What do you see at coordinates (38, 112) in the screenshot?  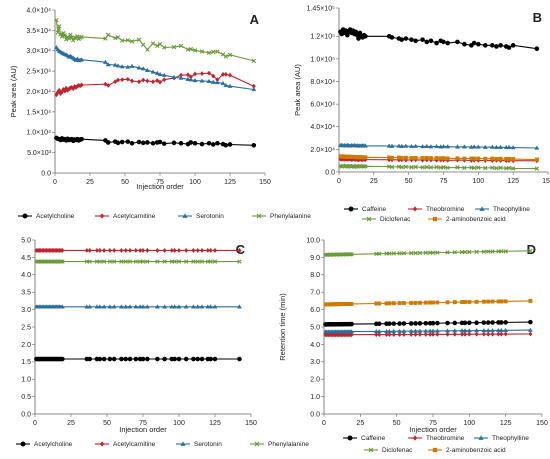 I see `y-tick-label: 1.5×10⁴` at bounding box center [38, 112].